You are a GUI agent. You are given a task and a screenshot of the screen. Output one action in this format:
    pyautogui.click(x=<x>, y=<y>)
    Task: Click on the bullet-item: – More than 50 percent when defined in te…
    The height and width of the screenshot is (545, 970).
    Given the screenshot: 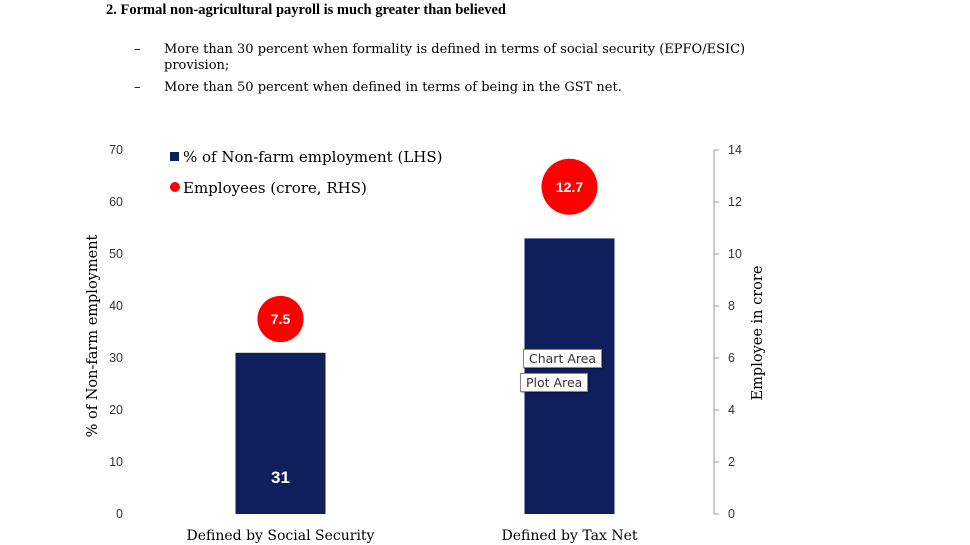 What is the action you would take?
    pyautogui.click(x=464, y=88)
    